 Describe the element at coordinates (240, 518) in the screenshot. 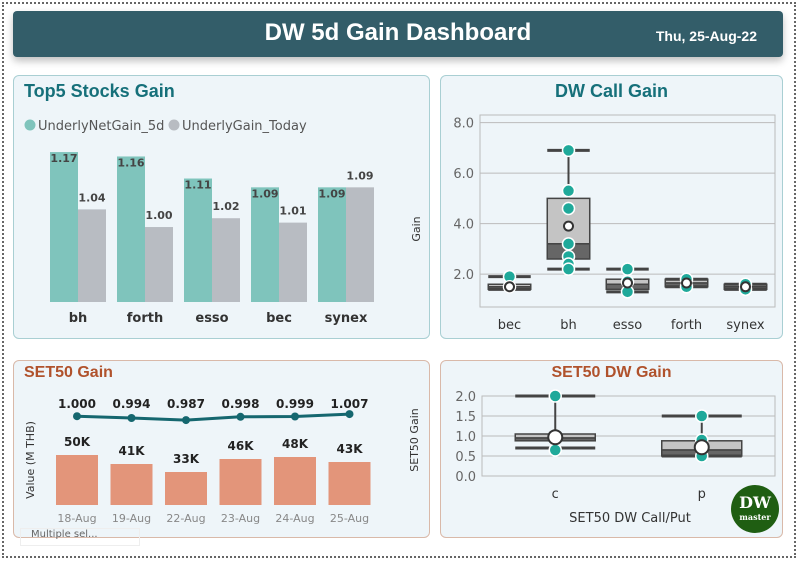

I see `x-tick-label: 23-Aug` at that location.